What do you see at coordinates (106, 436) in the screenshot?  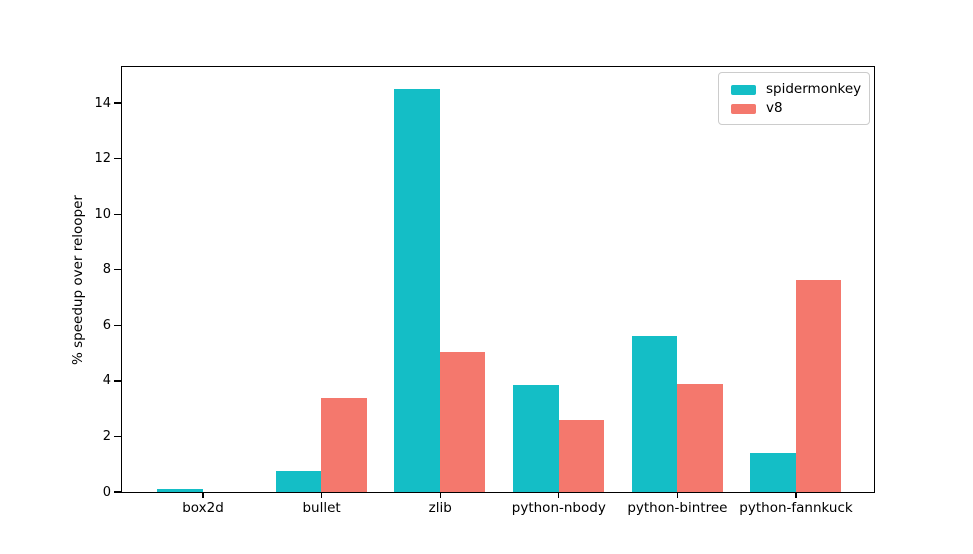 I see `y-tick-label: 2` at bounding box center [106, 436].